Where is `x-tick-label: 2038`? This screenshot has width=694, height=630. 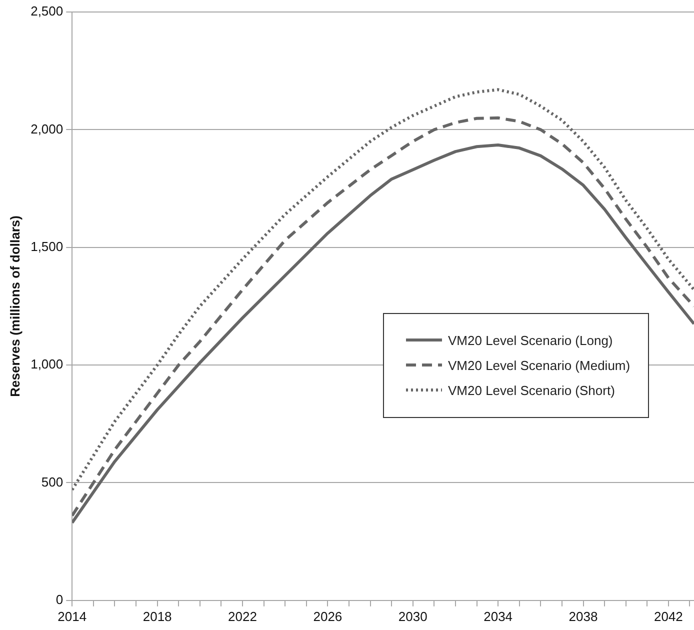
x-tick-label: 2038 is located at coordinates (583, 616).